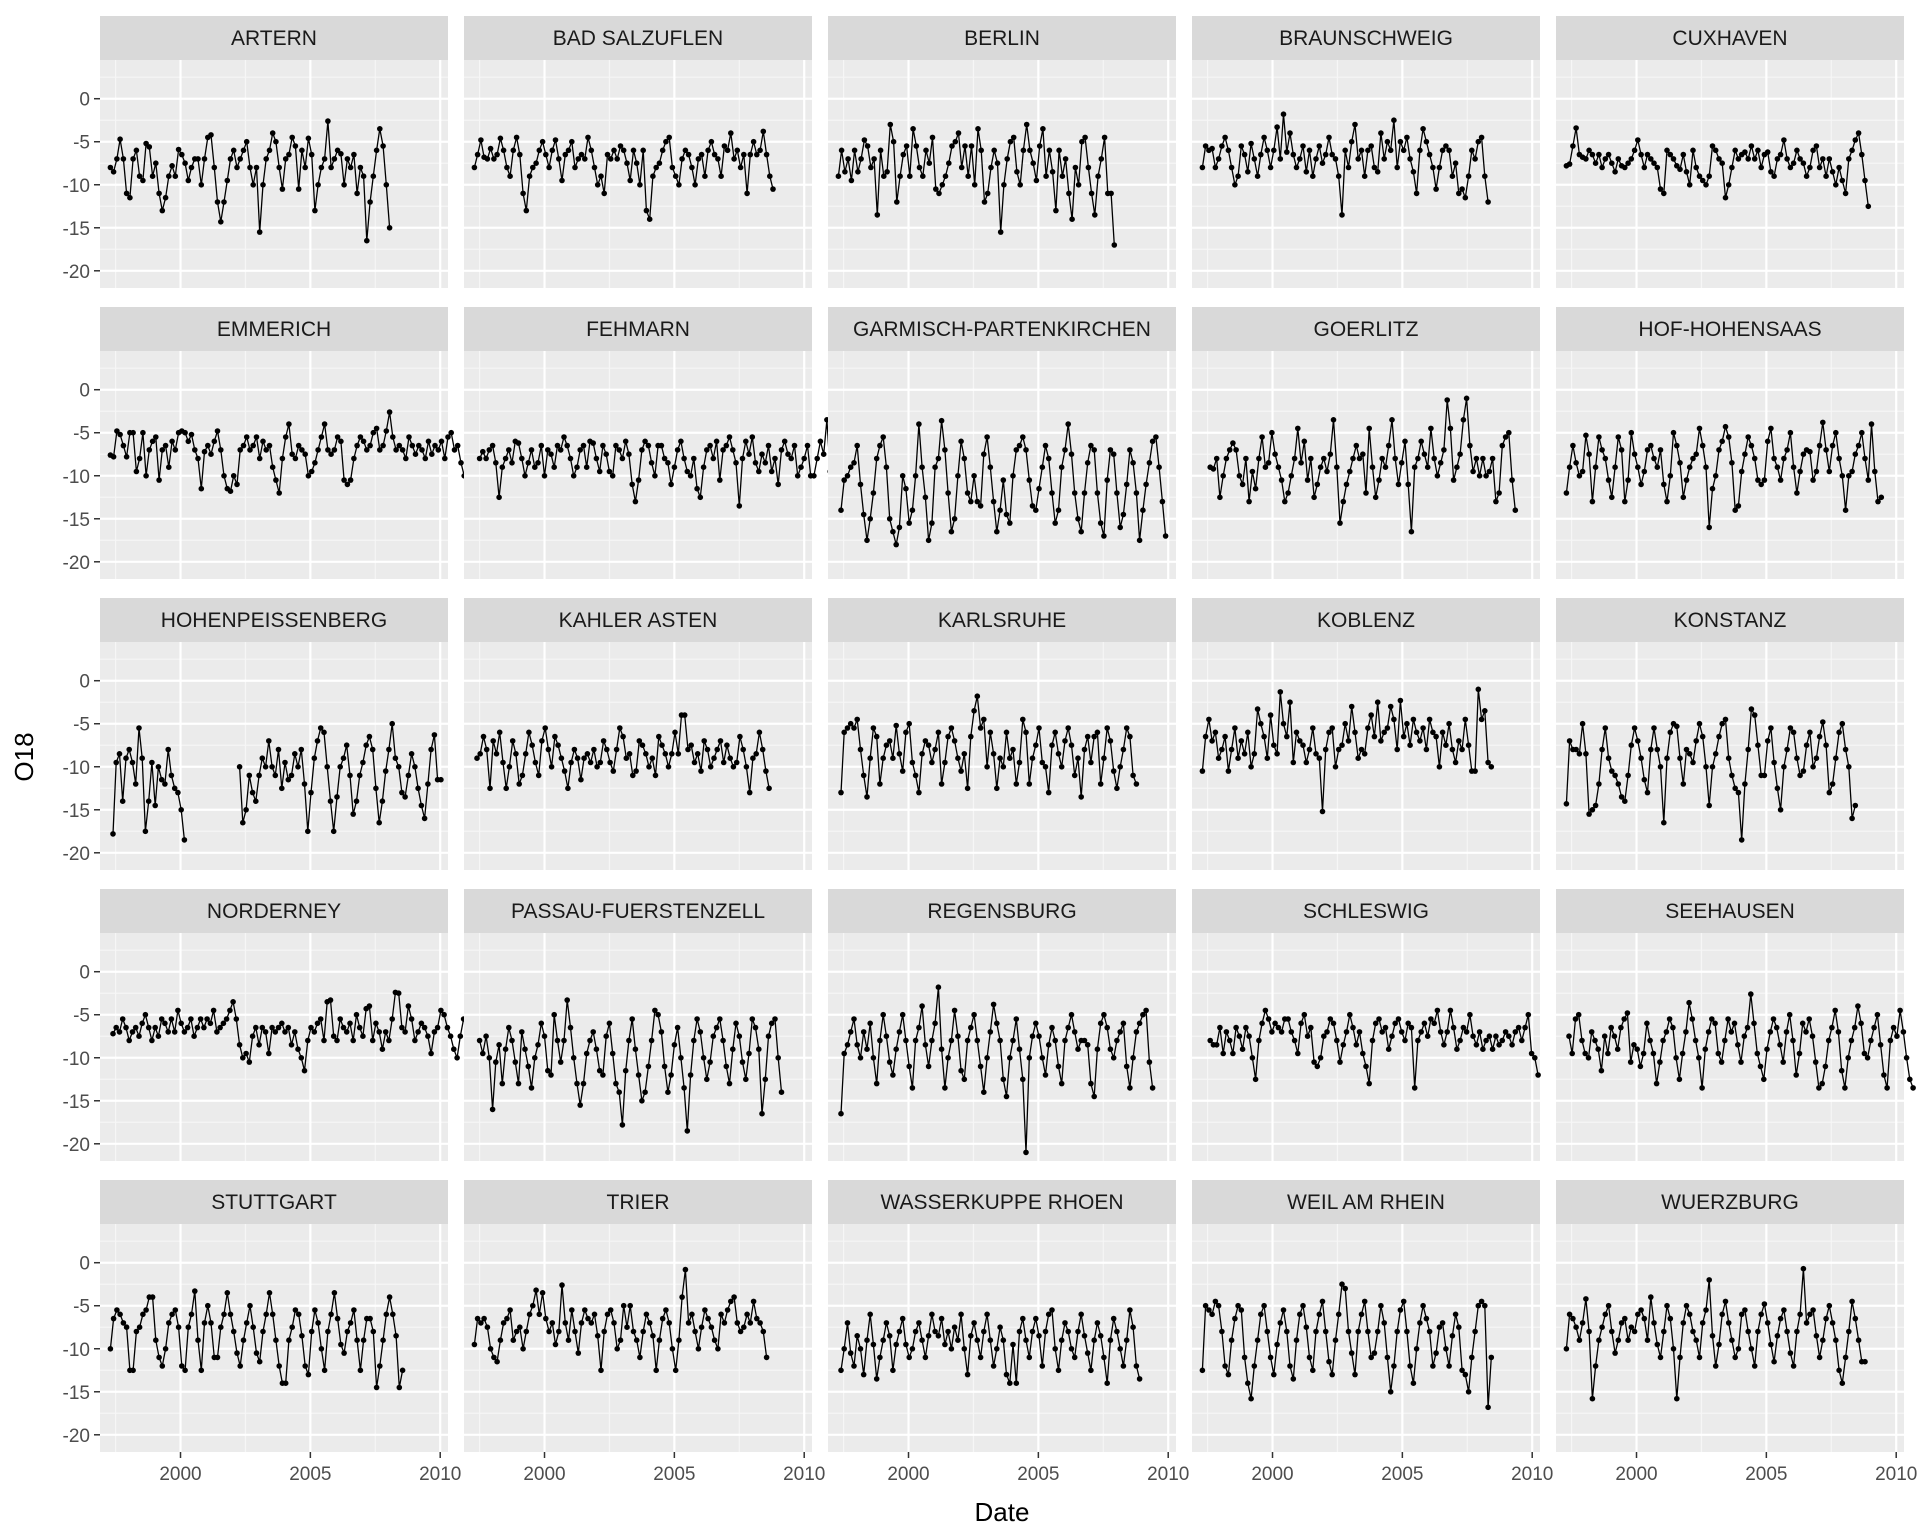  What do you see at coordinates (274, 38) in the screenshot?
I see `facet-label: ARTERN` at bounding box center [274, 38].